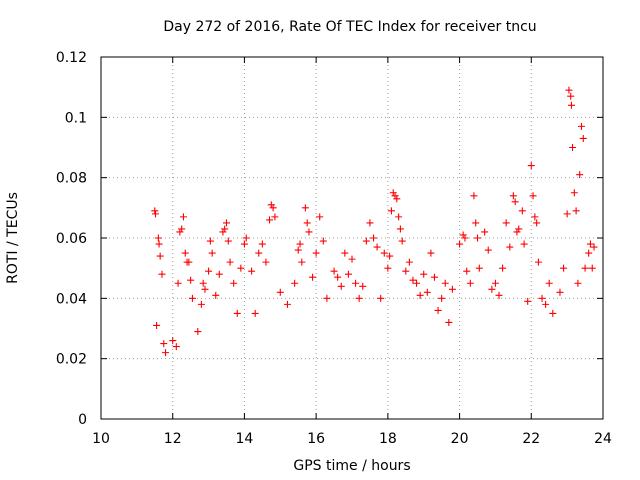 Image resolution: width=640 pixels, height=480 pixels. I want to click on y-tick-label: 0.12, so click(71, 58).